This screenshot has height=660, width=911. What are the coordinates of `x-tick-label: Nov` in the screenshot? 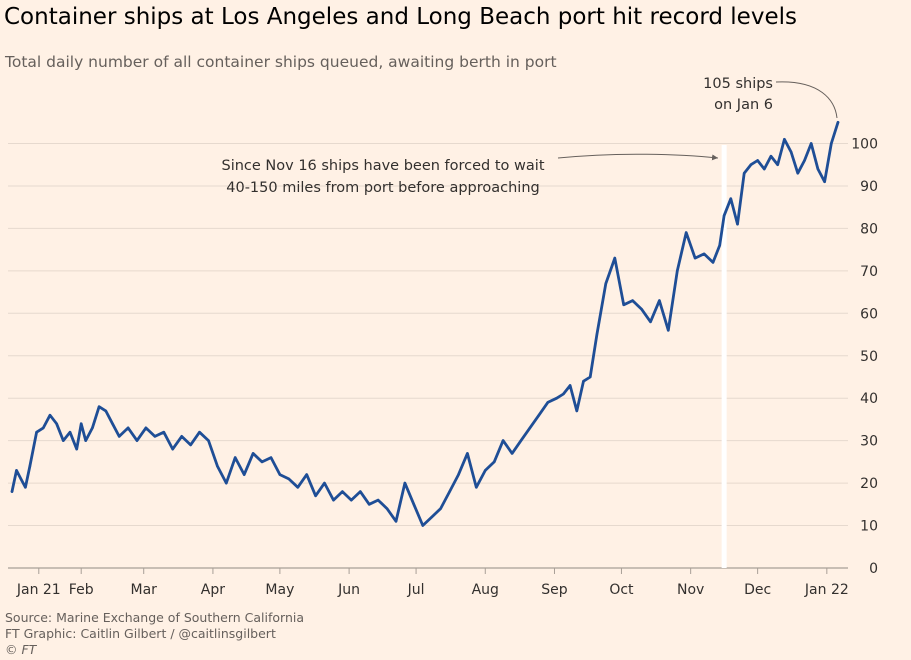 It's located at (690, 590).